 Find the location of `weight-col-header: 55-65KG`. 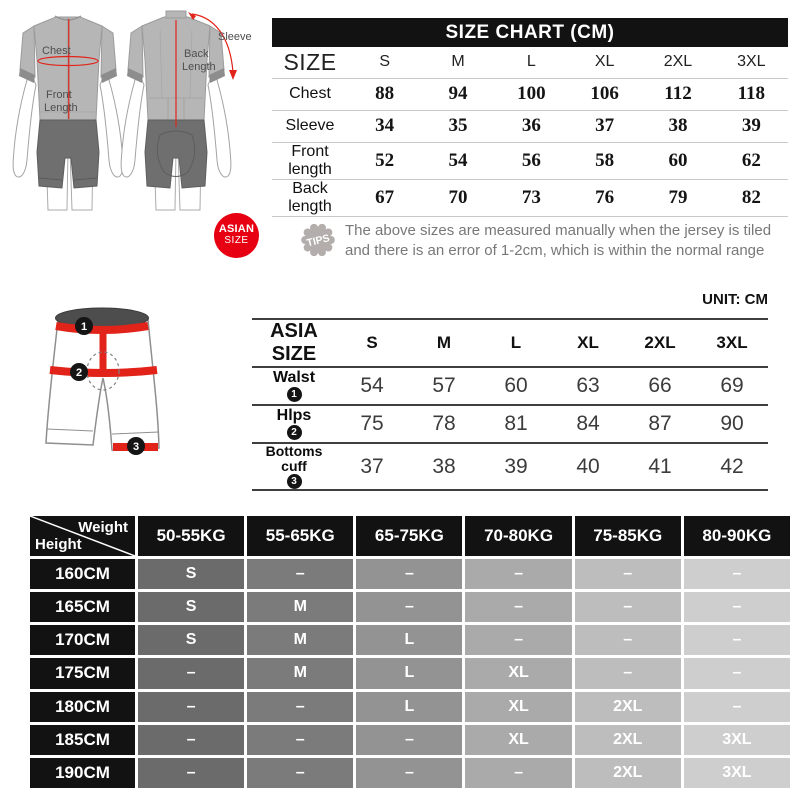

weight-col-header: 55-65KG is located at coordinates (300, 536).